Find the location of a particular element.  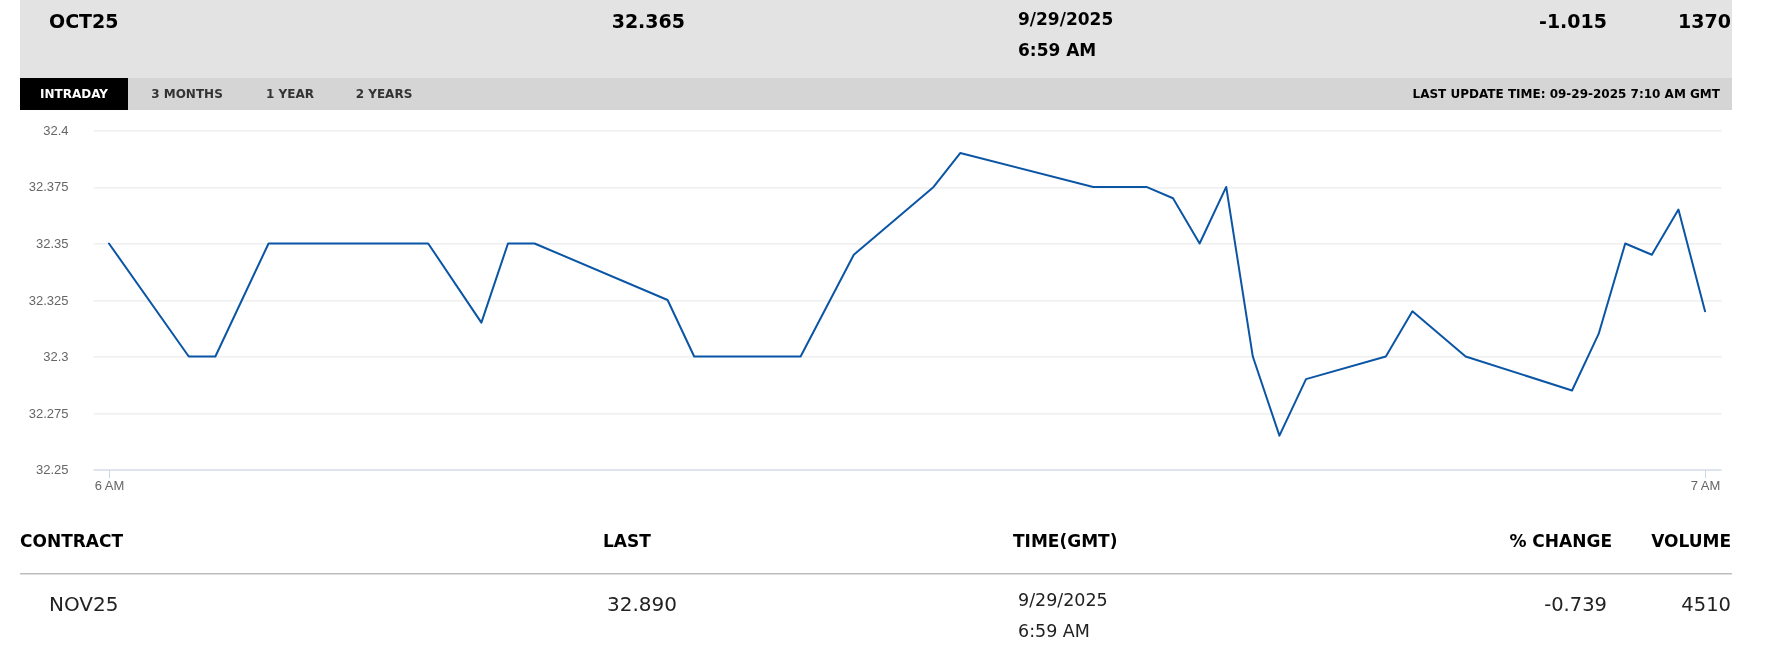

y-tick-label: 32.3 is located at coordinates (56, 357).